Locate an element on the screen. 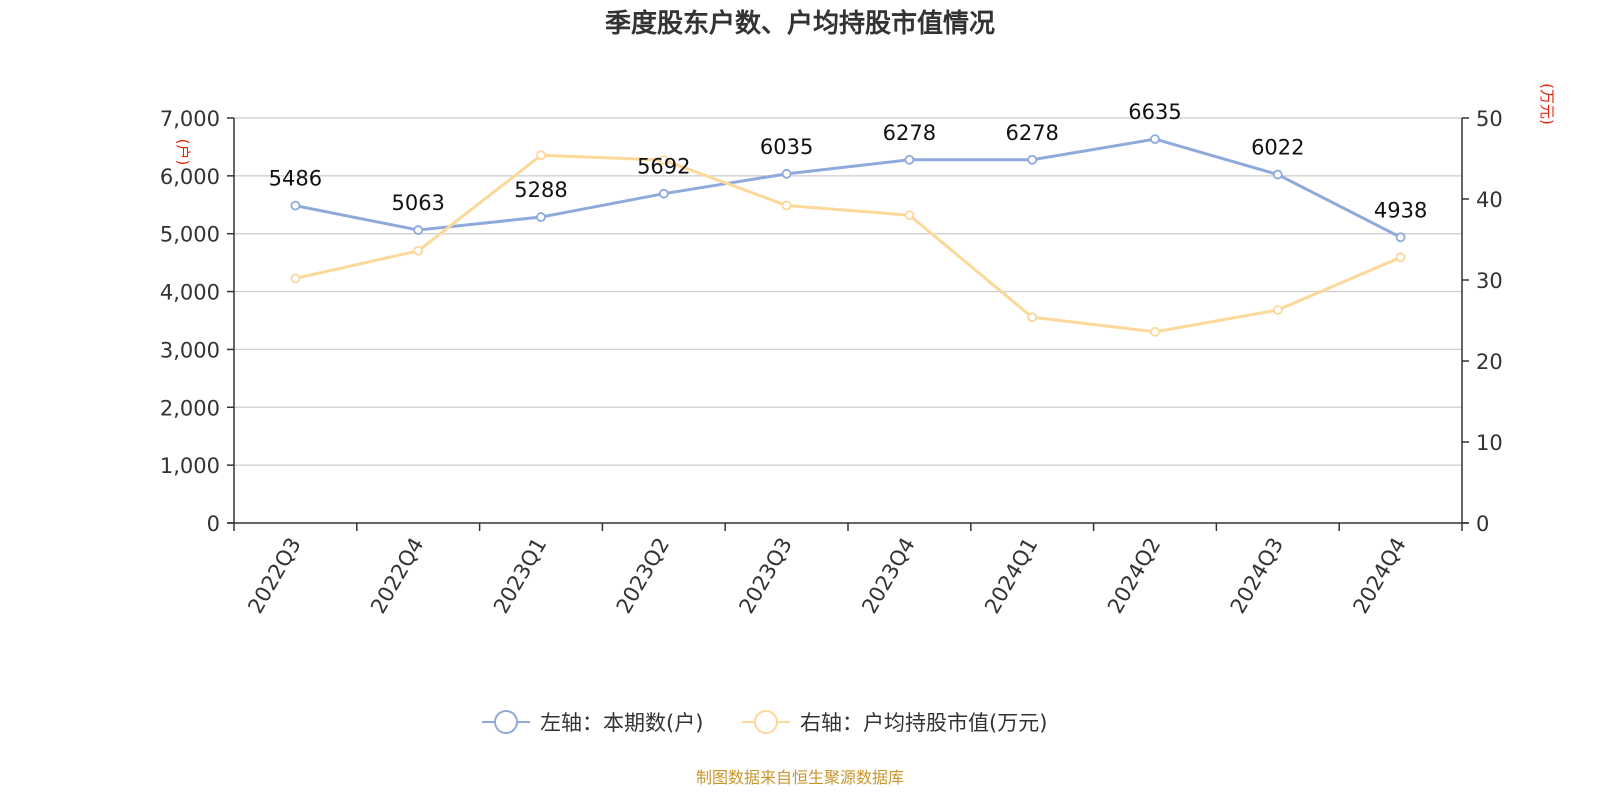 Image resolution: width=1600 pixels, height=800 pixels. y-right-tick-label: 50 is located at coordinates (1489, 119).